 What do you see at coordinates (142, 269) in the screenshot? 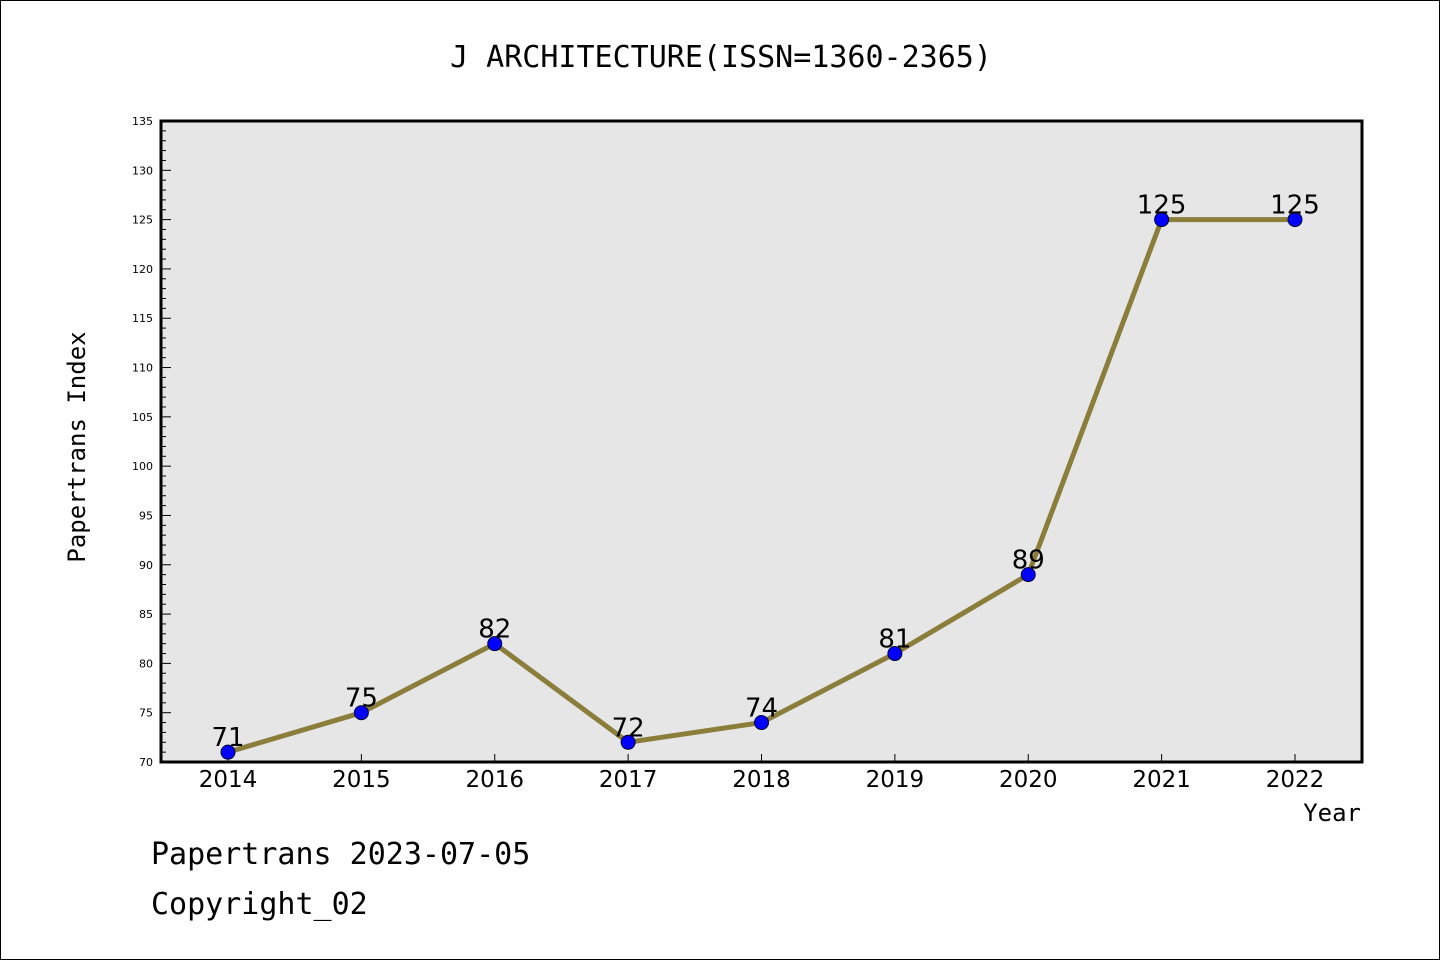
I see `y-tick-label: 120` at bounding box center [142, 269].